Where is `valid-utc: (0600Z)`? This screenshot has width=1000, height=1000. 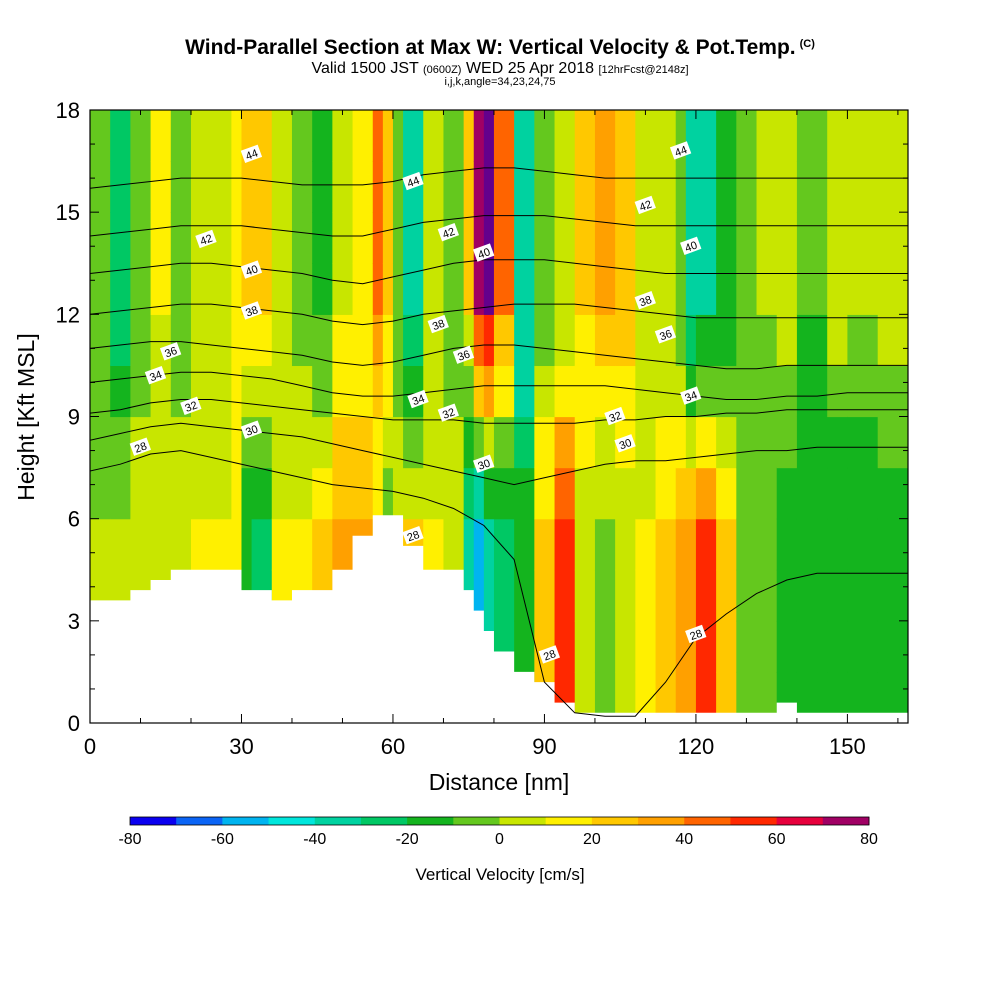
valid-utc: (0600Z) is located at coordinates (442, 70).